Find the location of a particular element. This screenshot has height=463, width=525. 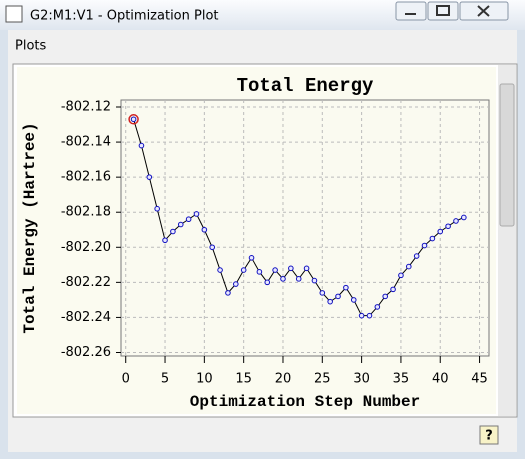

x-tick-label: 25 is located at coordinates (322, 379).